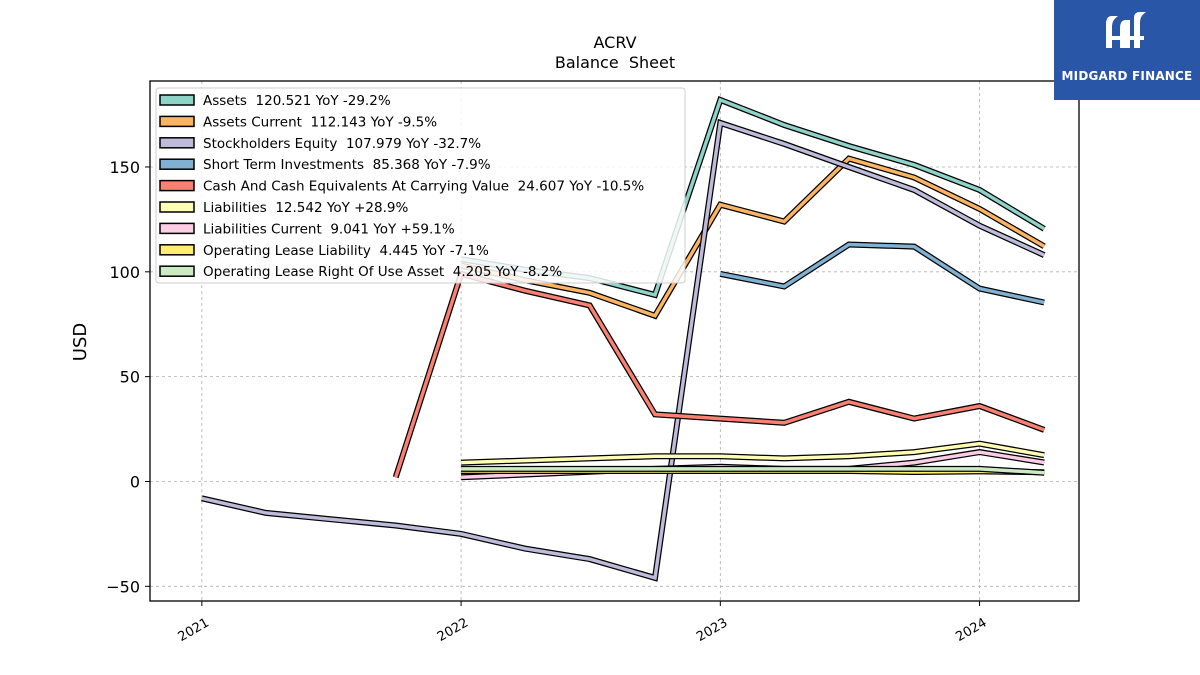 The height and width of the screenshot is (675, 1200). What do you see at coordinates (453, 630) in the screenshot?
I see `x-tick-label: 2022` at bounding box center [453, 630].